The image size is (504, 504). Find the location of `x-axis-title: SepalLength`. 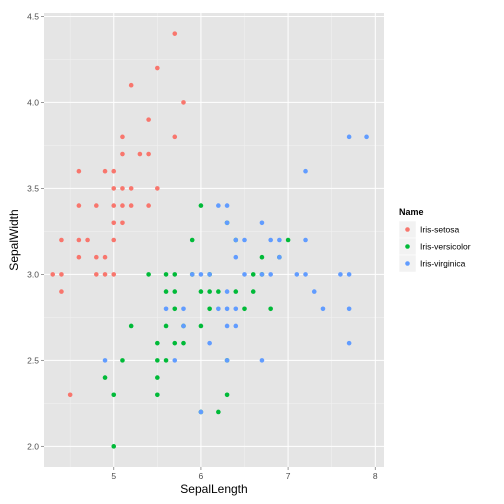

x-axis-title: SepalLength is located at coordinates (213, 489).